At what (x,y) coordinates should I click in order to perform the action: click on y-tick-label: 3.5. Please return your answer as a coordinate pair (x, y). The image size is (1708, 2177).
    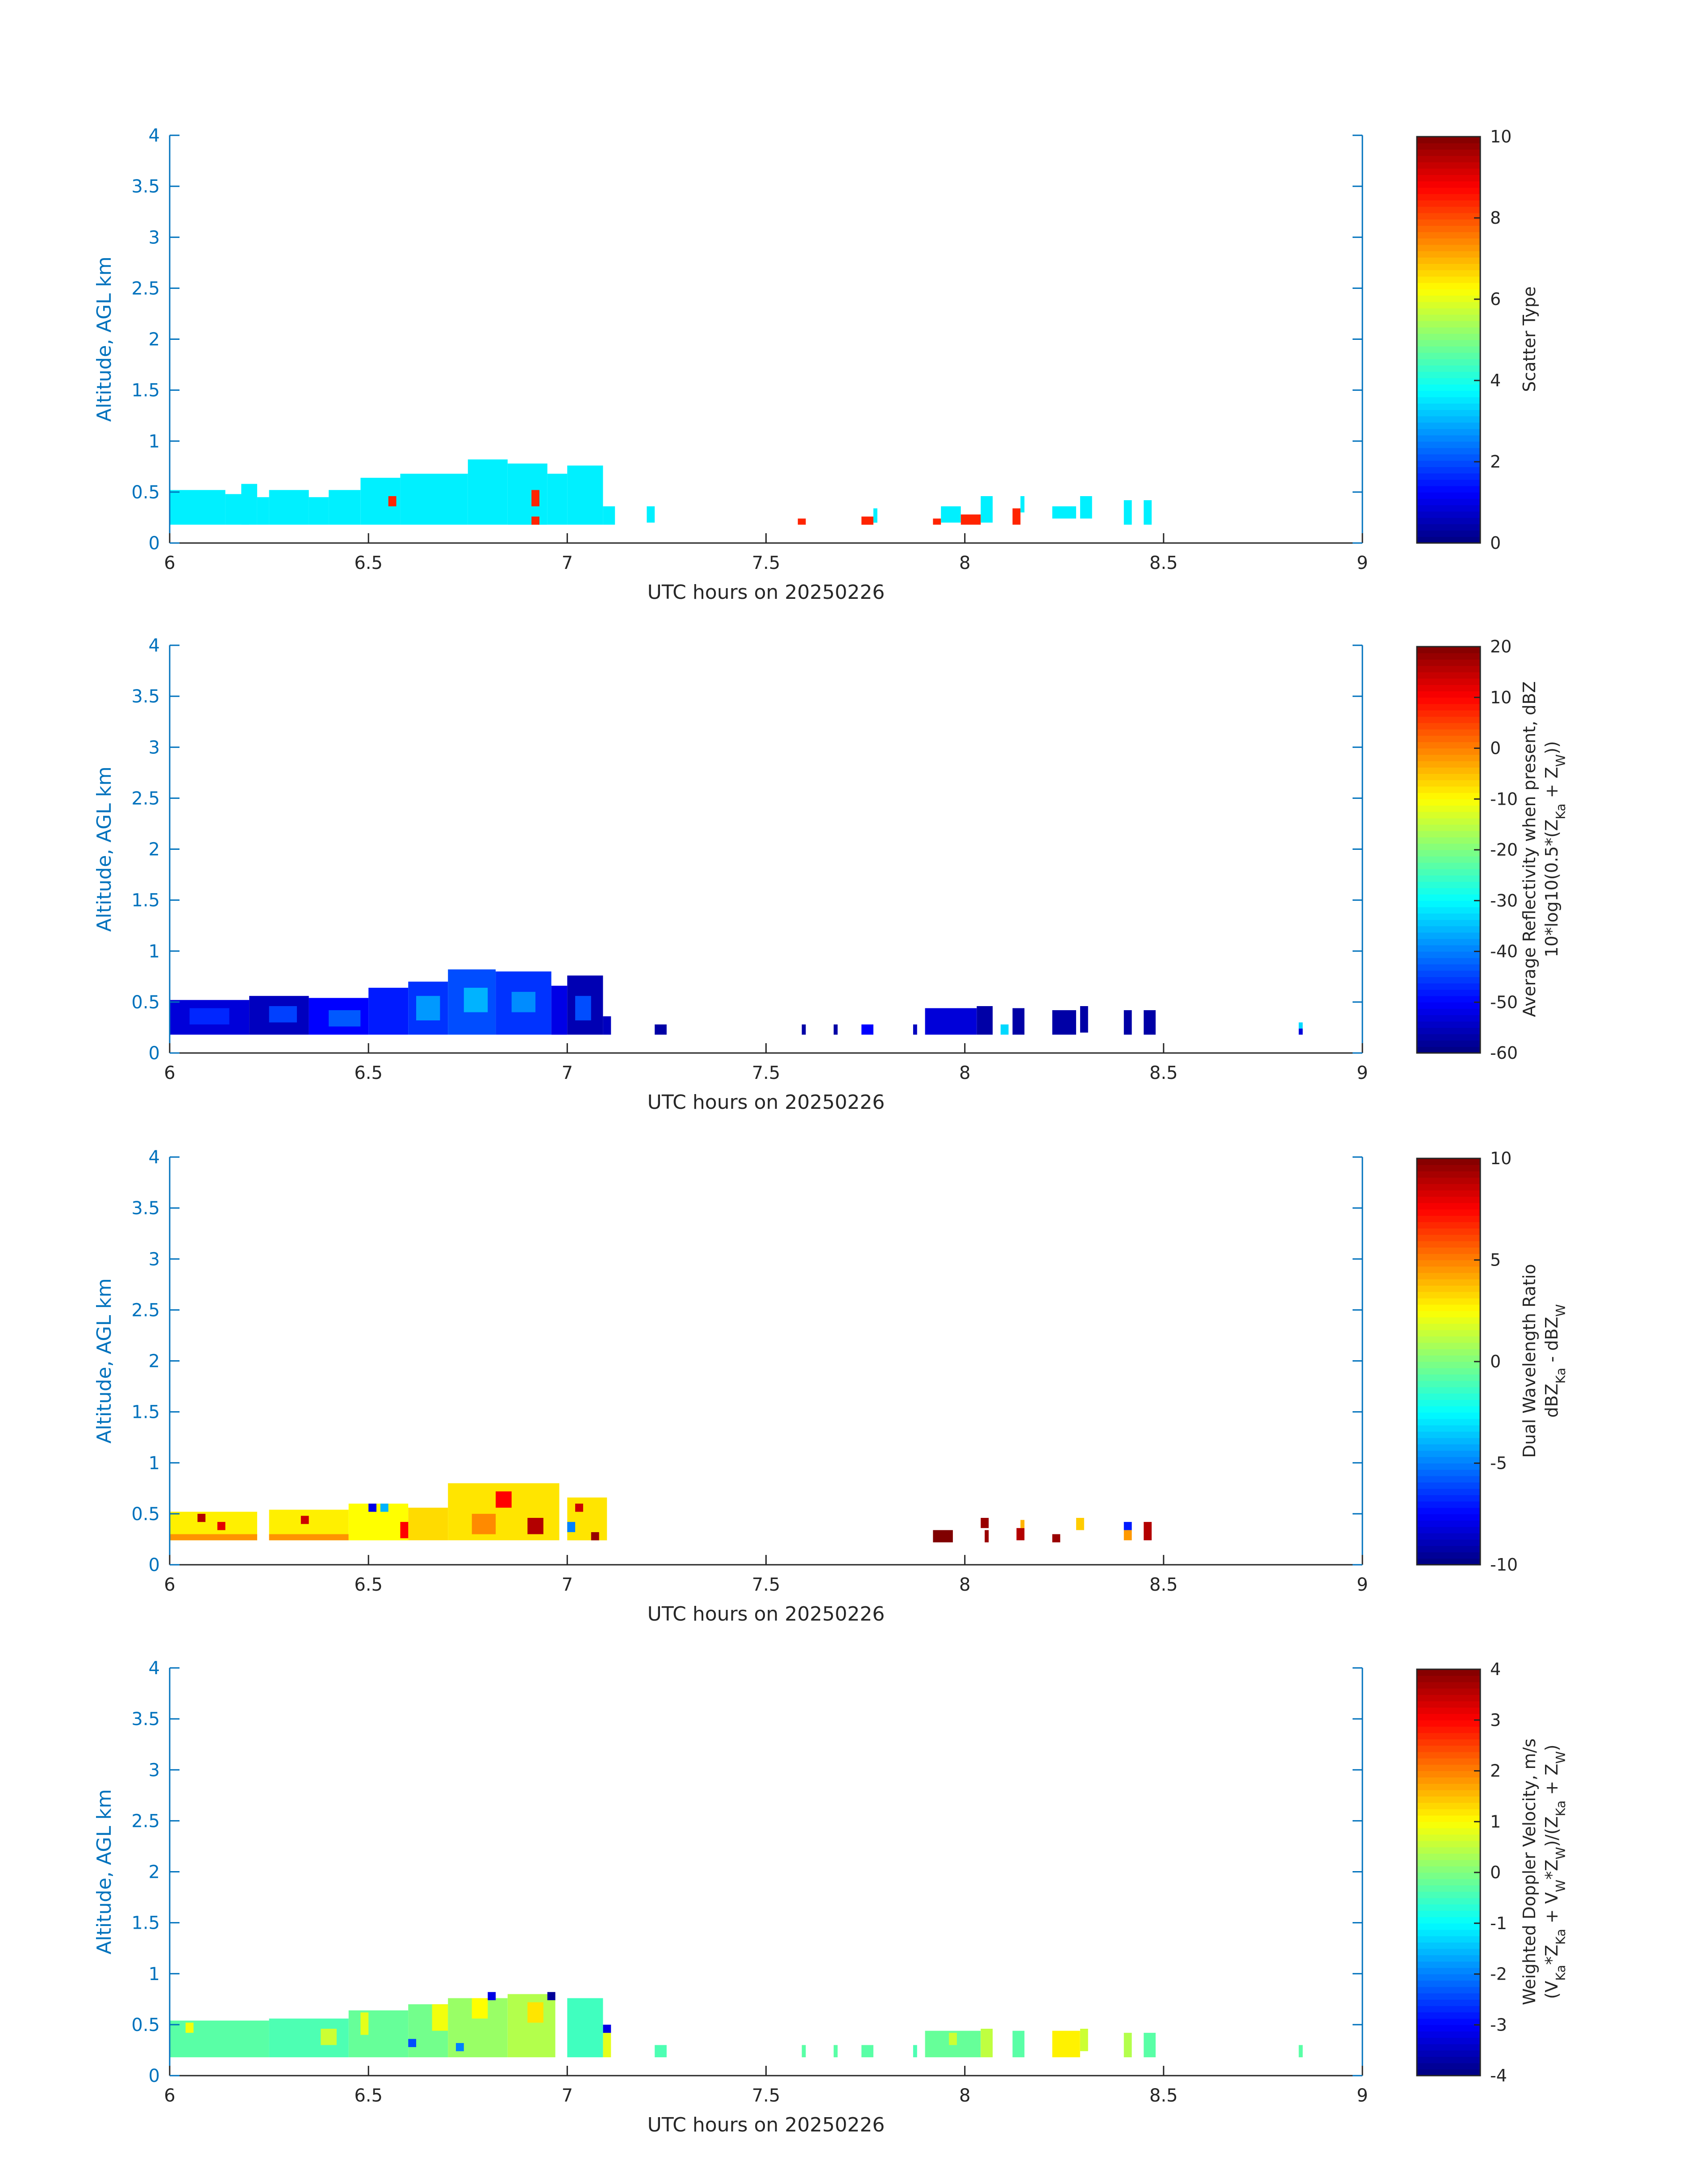
    Looking at the image, I should click on (145, 696).